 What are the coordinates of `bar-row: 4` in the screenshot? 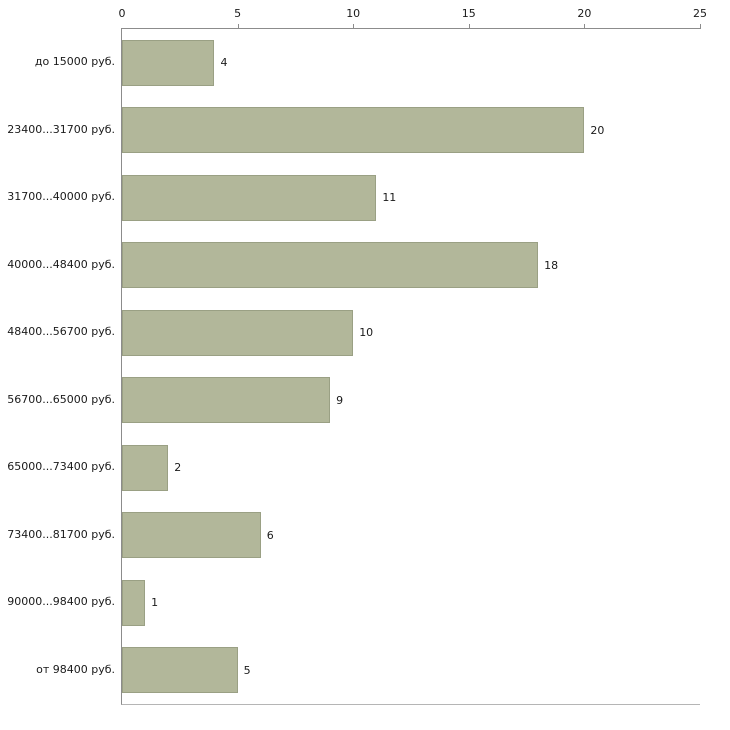 It's located at (411, 63).